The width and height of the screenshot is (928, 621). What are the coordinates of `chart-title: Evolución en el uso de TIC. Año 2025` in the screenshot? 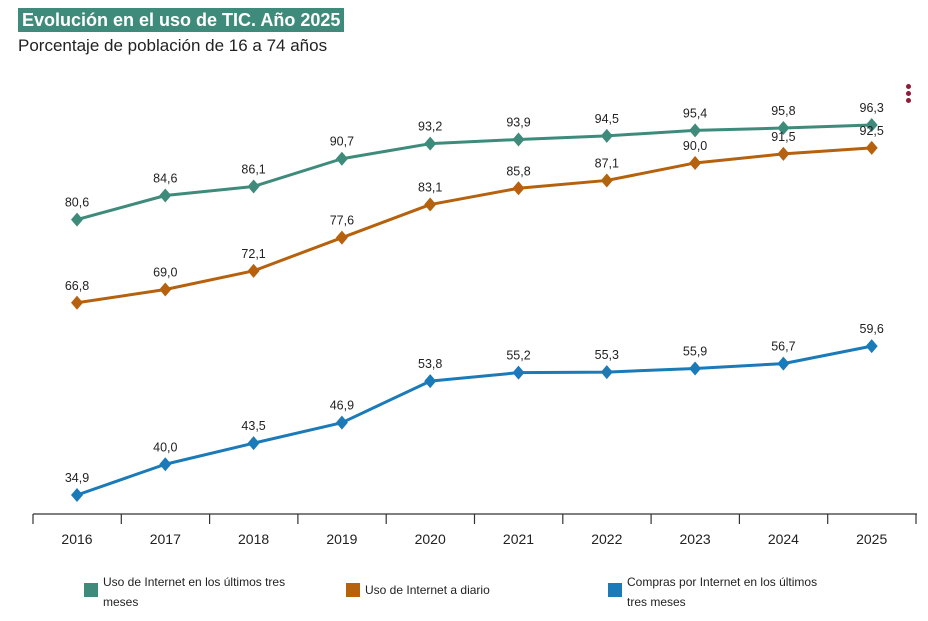 It's located at (181, 20).